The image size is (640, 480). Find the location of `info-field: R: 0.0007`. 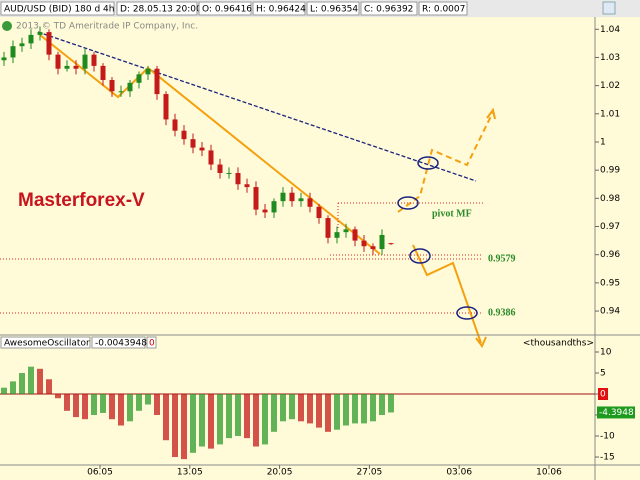

info-field: R: 0.0007 is located at coordinates (443, 10).